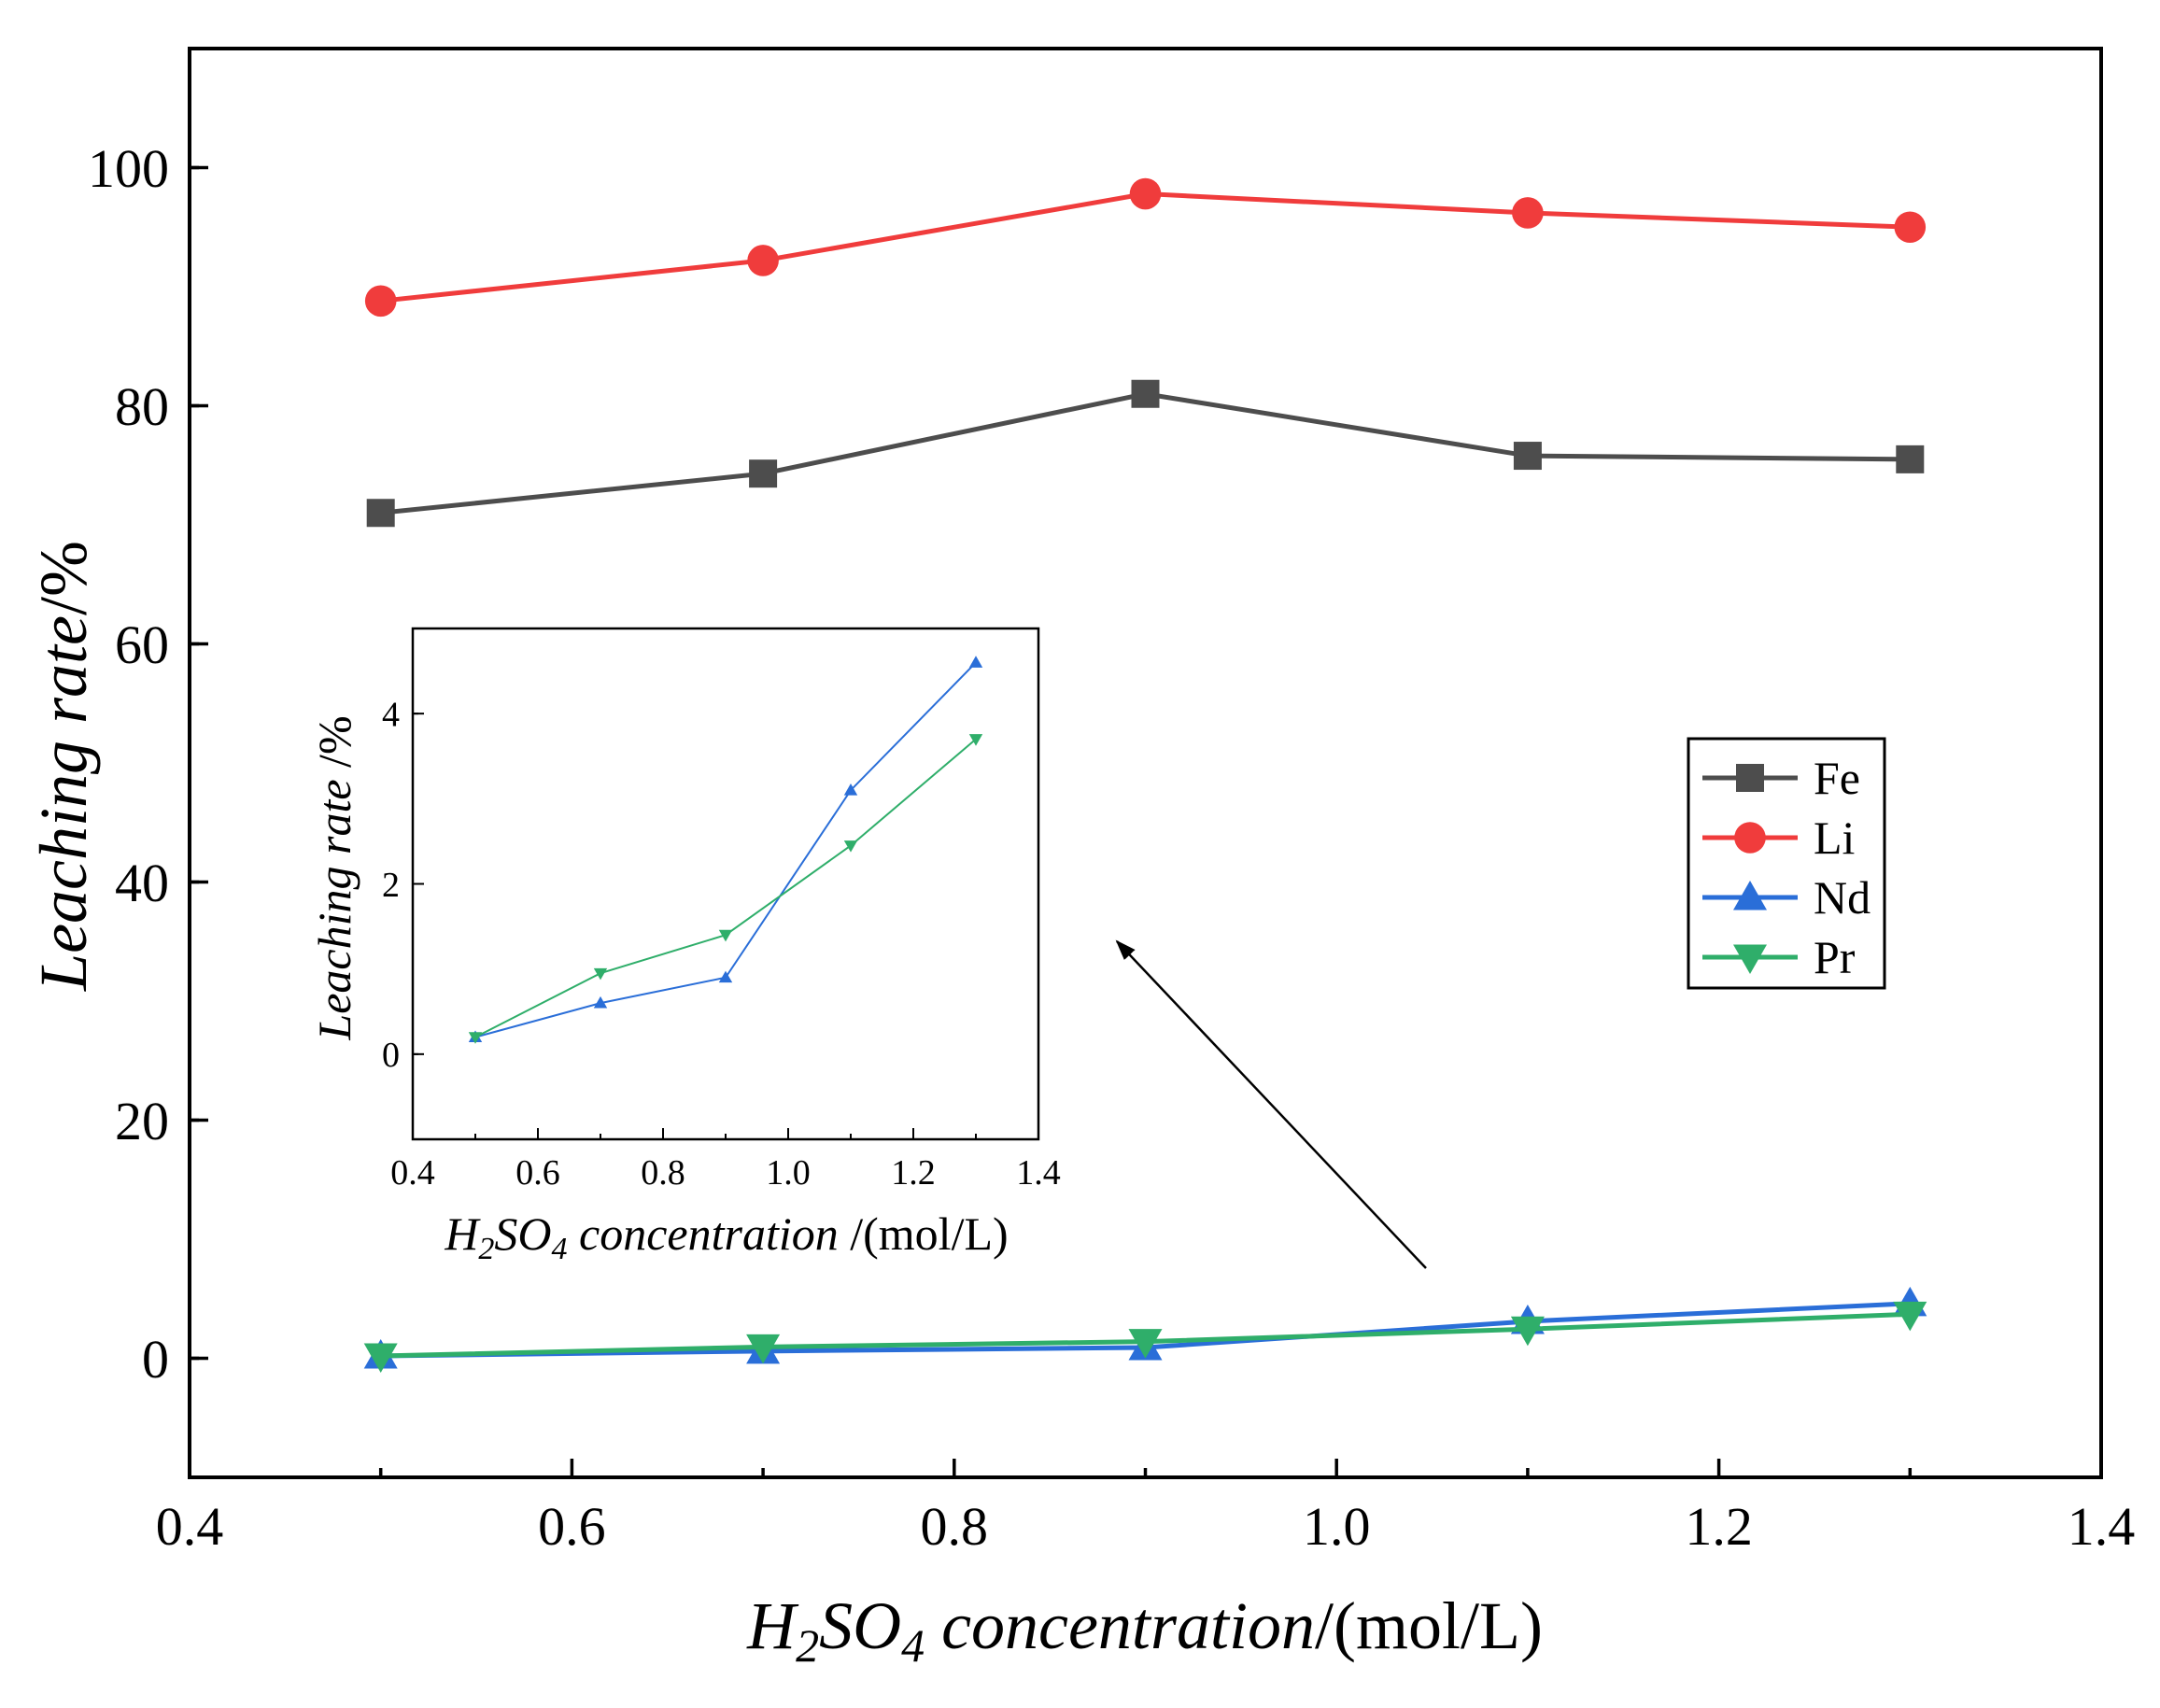 The width and height of the screenshot is (2160, 1708). I want to click on inset-x-axis: 0.4 0.6 0.8 1.0 1.2 1.4, so click(725, 1160).